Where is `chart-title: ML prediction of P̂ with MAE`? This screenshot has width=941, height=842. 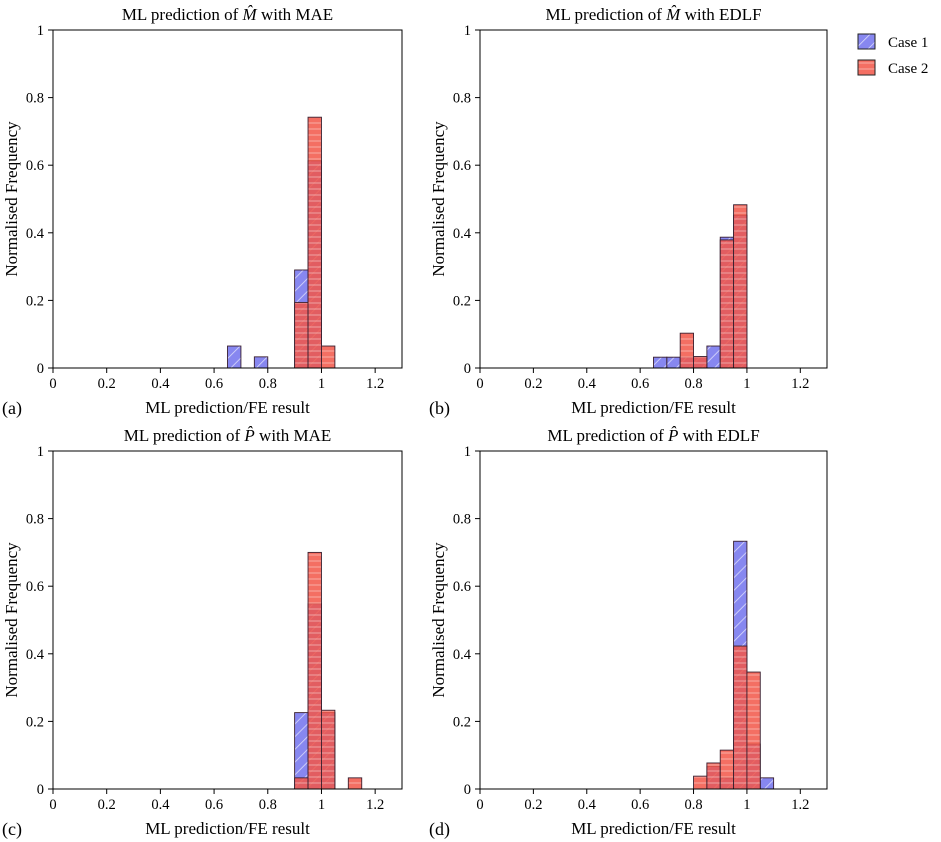 chart-title: ML prediction of P̂ with MAE is located at coordinates (228, 435).